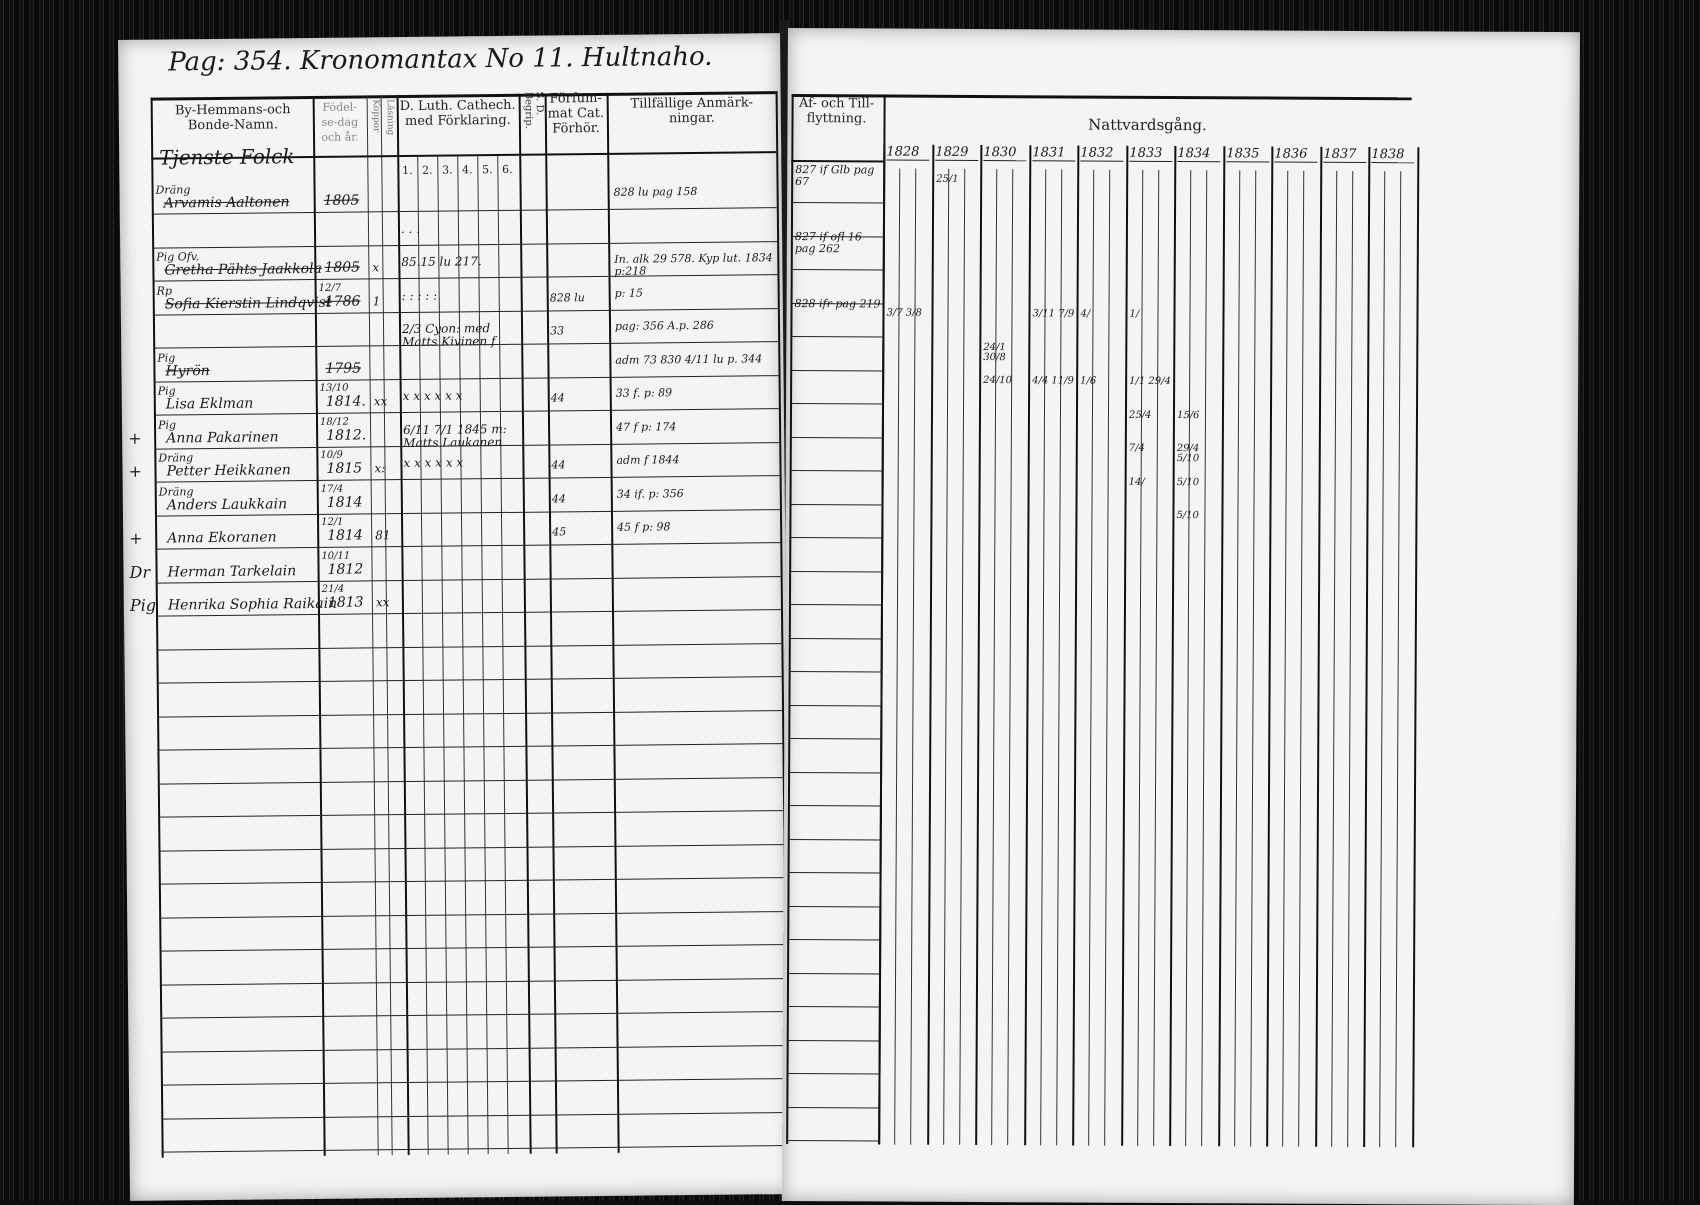  What do you see at coordinates (664, 325) in the screenshot?
I see `remark-entry: pag: 356 A.p. 286` at bounding box center [664, 325].